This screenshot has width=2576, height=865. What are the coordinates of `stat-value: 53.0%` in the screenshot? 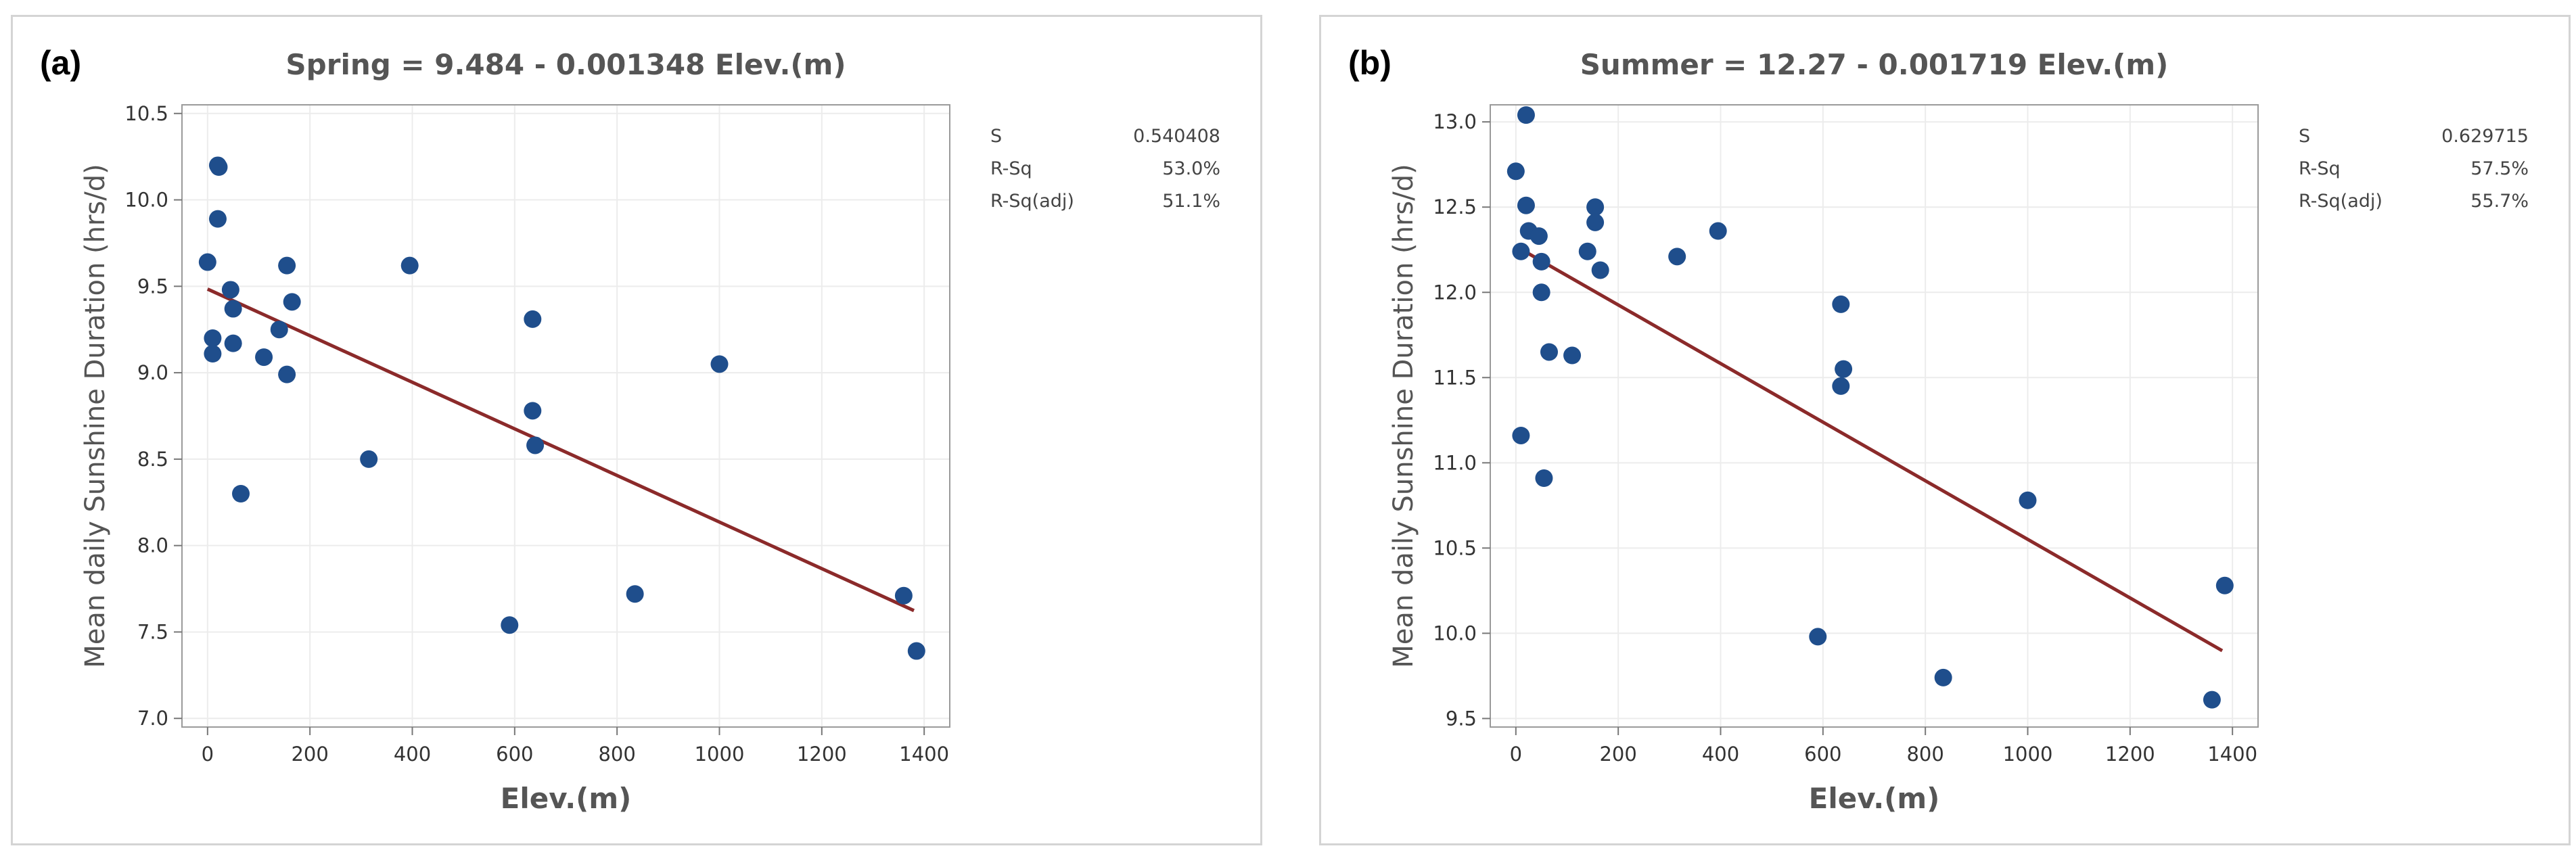 It's located at (1191, 169).